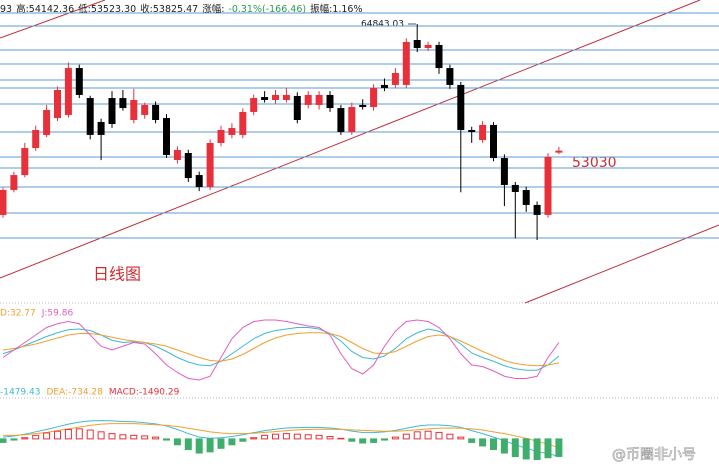  Describe the element at coordinates (382, 25) in the screenshot. I see `high-annotation: 64843.03` at that location.